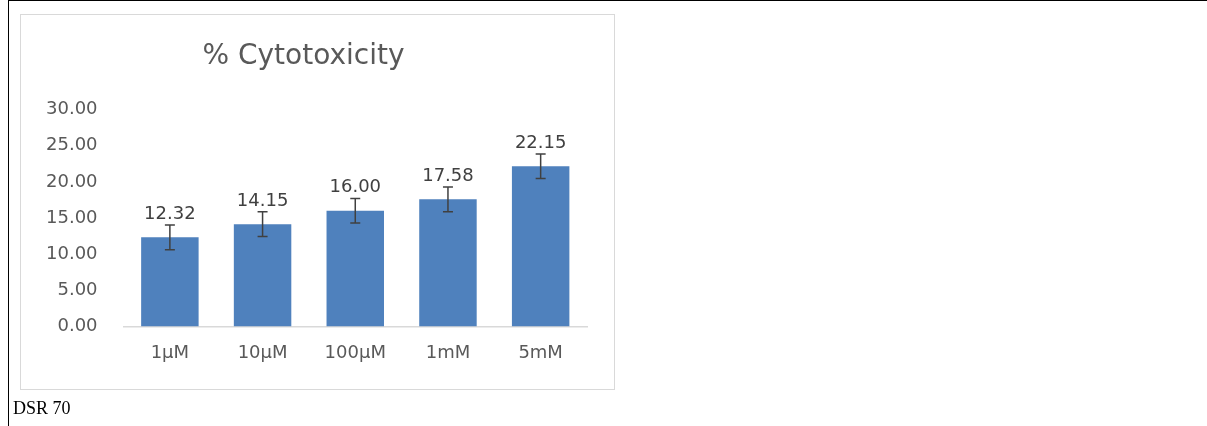  Describe the element at coordinates (72, 180) in the screenshot. I see `y-tick-label: 20.00` at that location.